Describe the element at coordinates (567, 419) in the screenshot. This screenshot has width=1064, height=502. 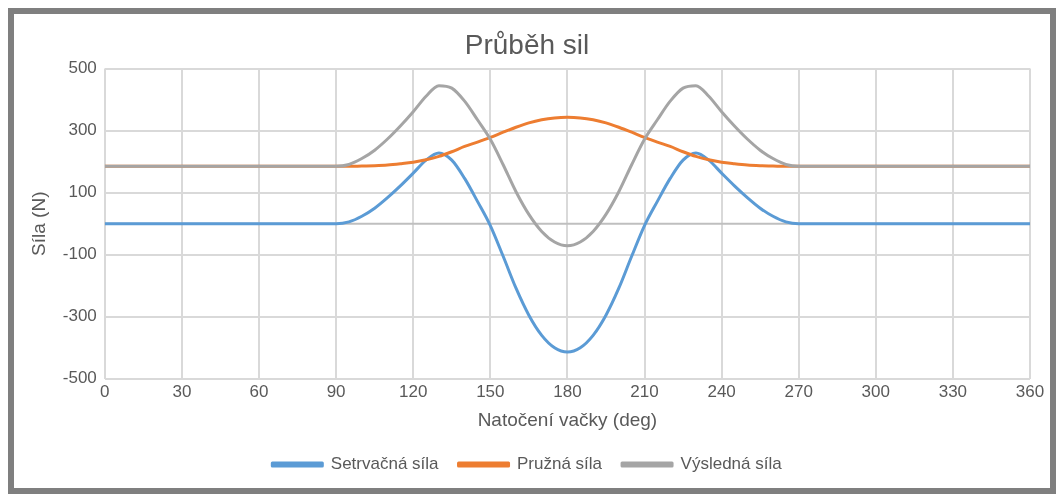
I see `x-axis-title: Natočení vačky (deg)` at that location.